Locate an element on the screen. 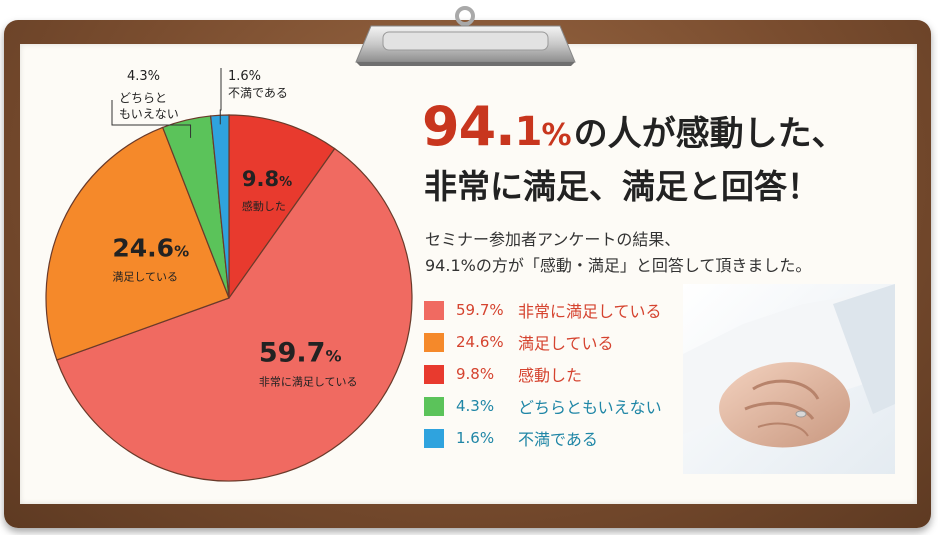 The width and height of the screenshot is (938, 535). legend-pct-dissatisfied: 1.6% is located at coordinates (475, 438).